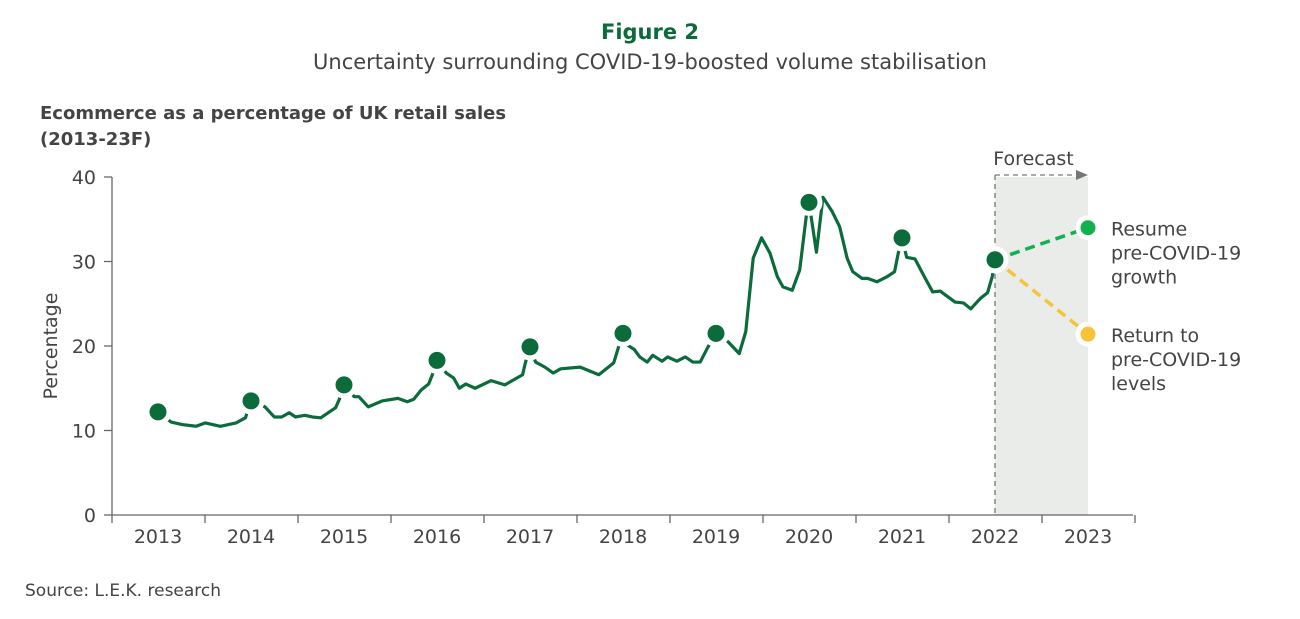  Describe the element at coordinates (1041, 346) in the screenshot. I see `forecast-band` at that location.